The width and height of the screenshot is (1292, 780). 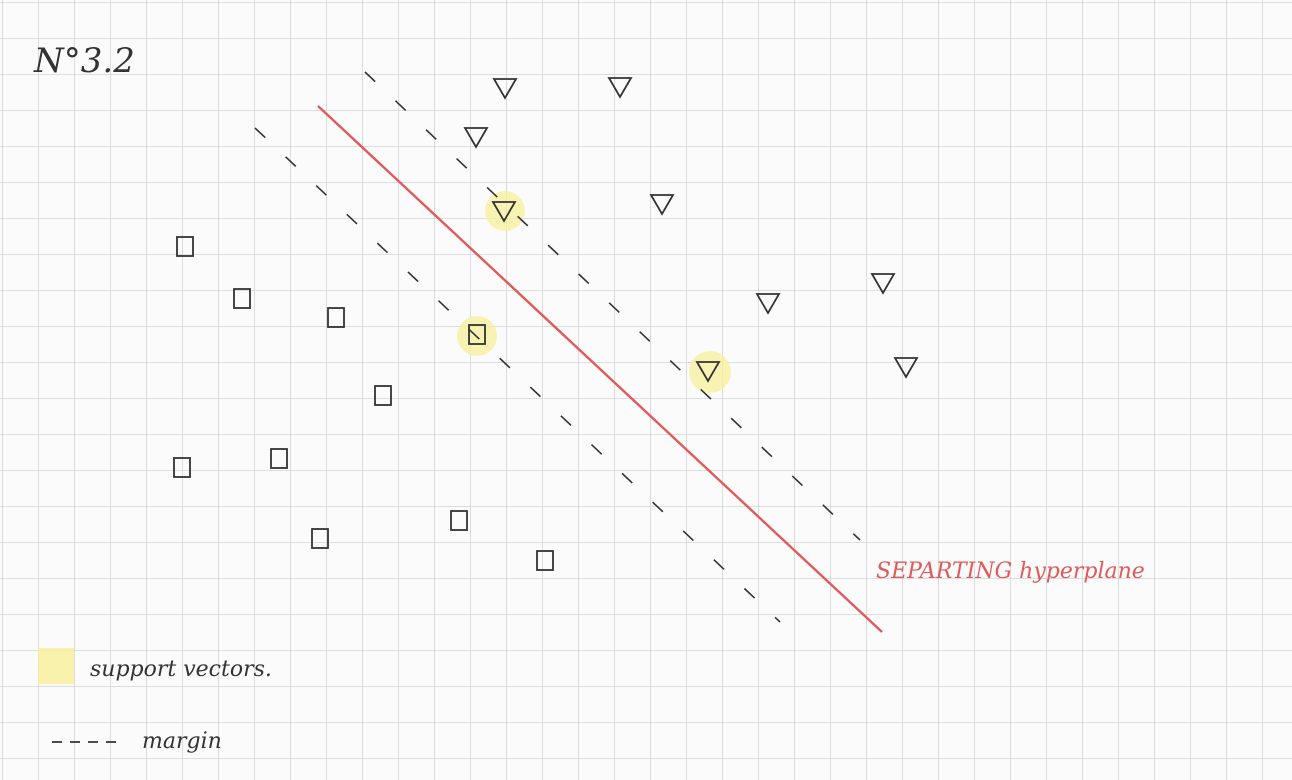 What do you see at coordinates (84, 61) in the screenshot?
I see `title: N°3.2` at bounding box center [84, 61].